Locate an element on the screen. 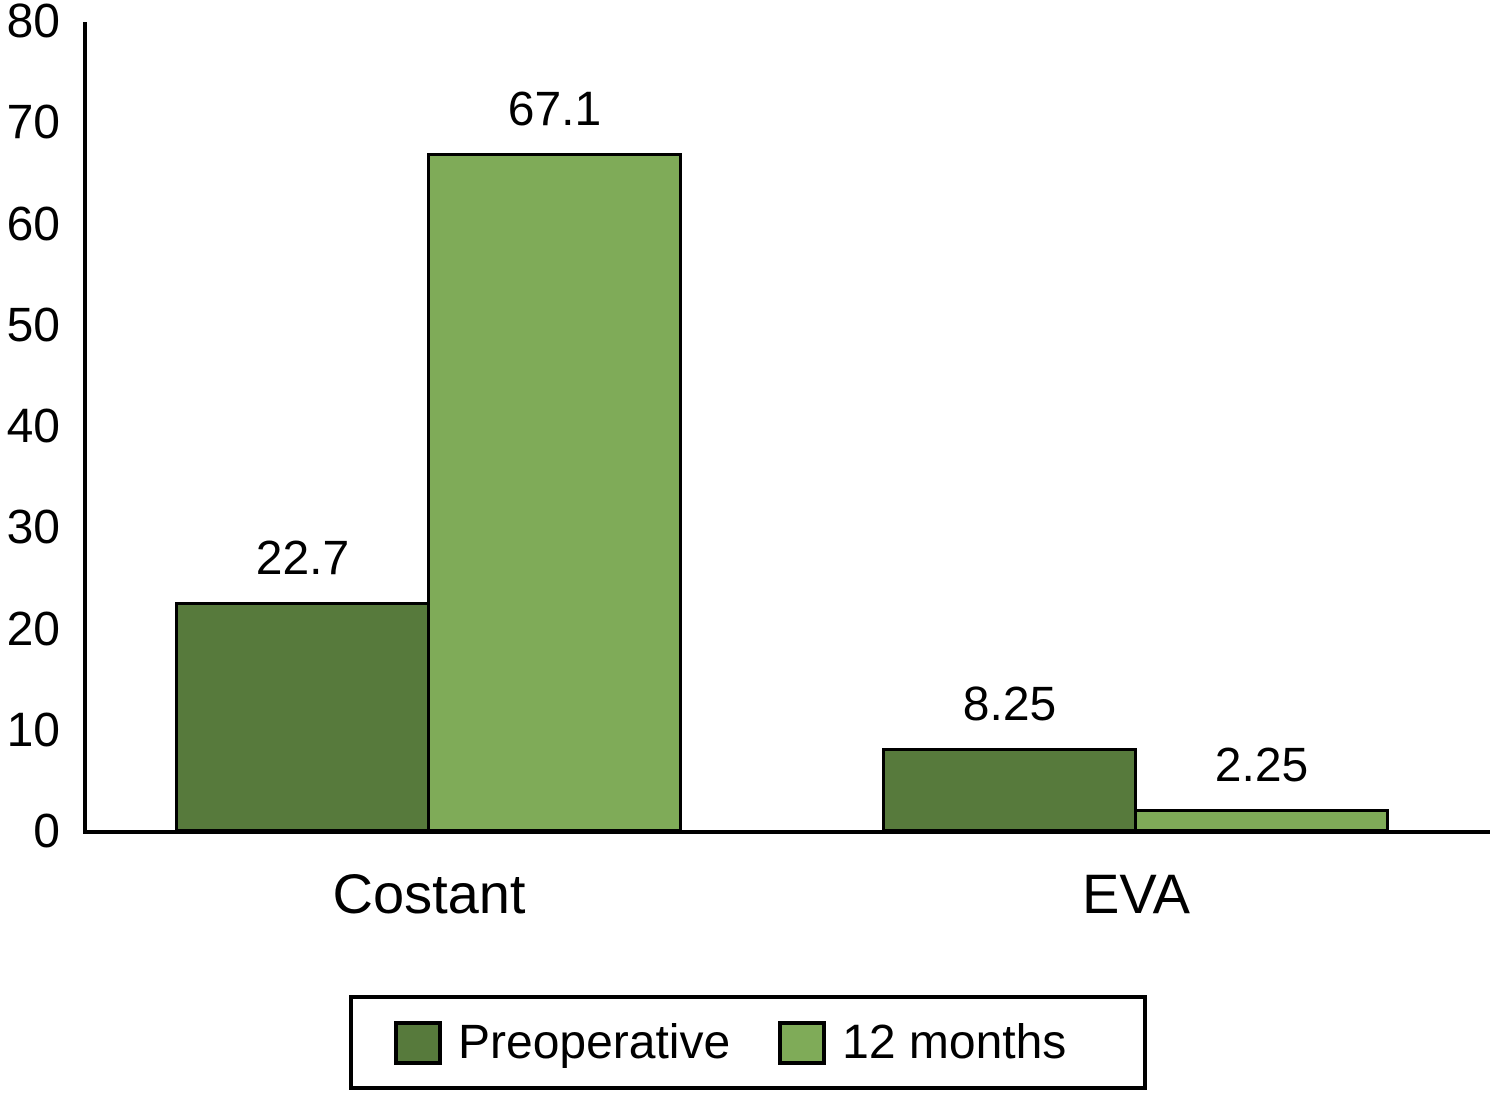 The height and width of the screenshot is (1094, 1495). legend-box: Preoperative 12 months is located at coordinates (748, 1042).